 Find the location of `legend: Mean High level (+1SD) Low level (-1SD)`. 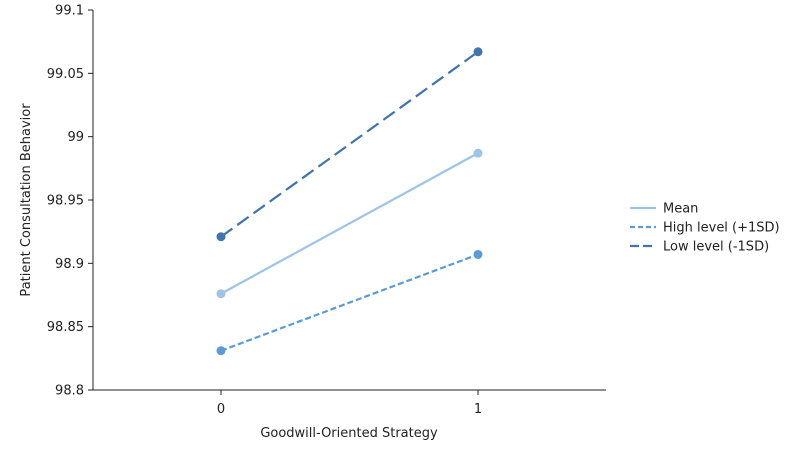

legend: Mean High level (+1SD) Low level (-1SD) is located at coordinates (705, 228).